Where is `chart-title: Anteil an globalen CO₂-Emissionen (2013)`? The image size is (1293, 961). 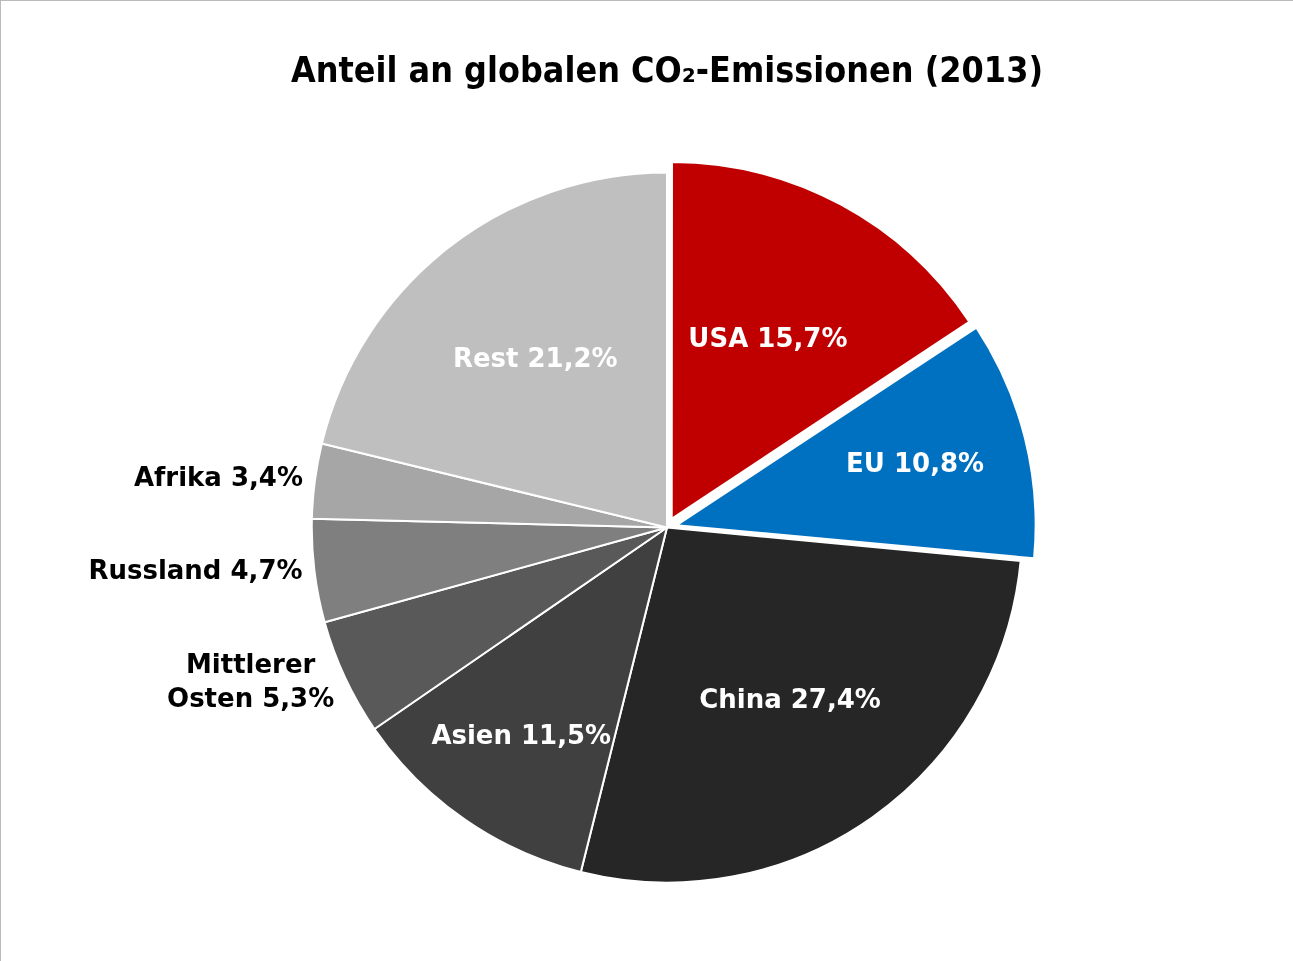
chart-title: Anteil an globalen CO₂-Emissionen (2013) is located at coordinates (667, 69).